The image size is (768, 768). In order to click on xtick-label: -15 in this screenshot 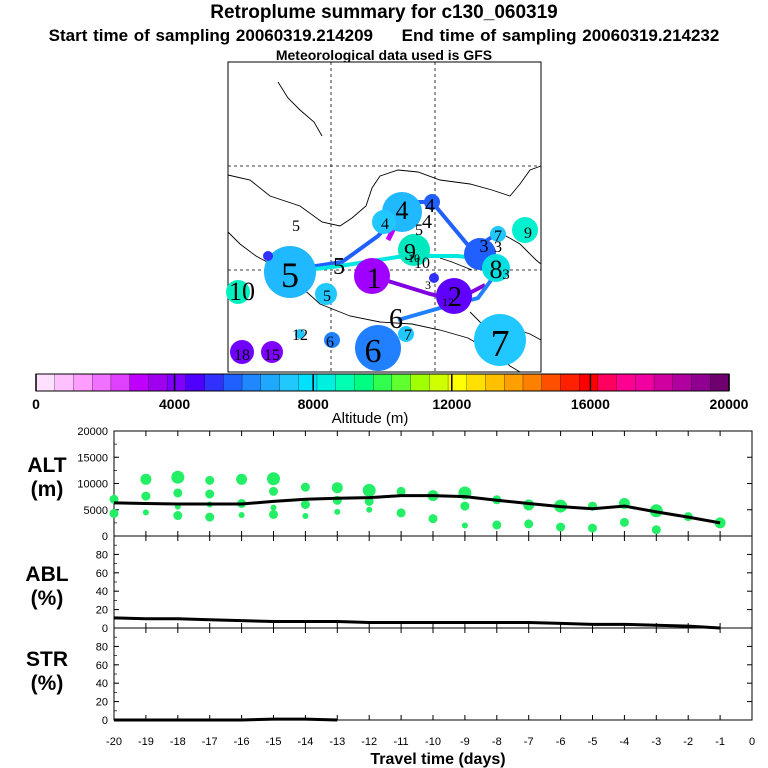, I will do `click(274, 742)`.